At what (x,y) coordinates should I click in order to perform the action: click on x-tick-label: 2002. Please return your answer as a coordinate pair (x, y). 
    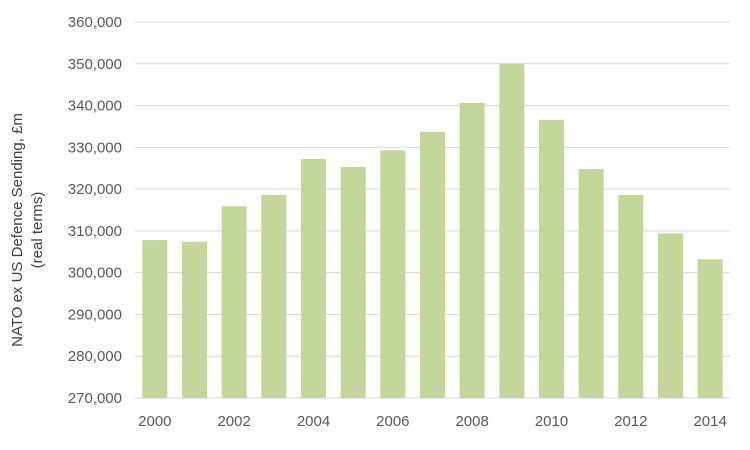
    Looking at the image, I should click on (233, 421).